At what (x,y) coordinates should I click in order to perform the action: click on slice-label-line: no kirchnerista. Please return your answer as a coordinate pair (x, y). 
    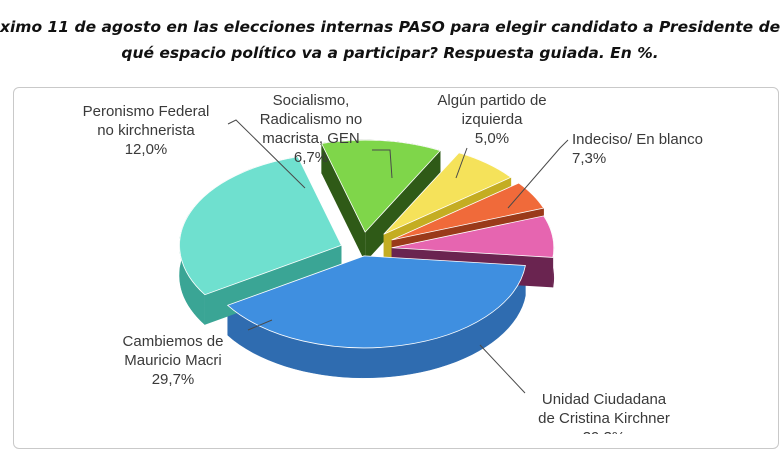
    Looking at the image, I should click on (146, 130).